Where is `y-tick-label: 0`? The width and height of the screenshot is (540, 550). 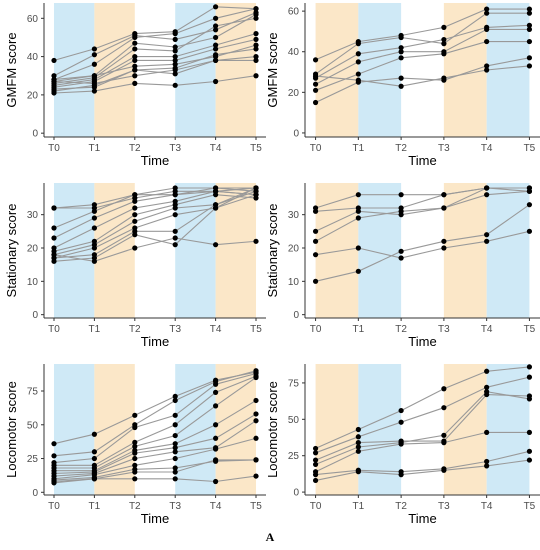
y-tick-label: 0 is located at coordinates (296, 493).